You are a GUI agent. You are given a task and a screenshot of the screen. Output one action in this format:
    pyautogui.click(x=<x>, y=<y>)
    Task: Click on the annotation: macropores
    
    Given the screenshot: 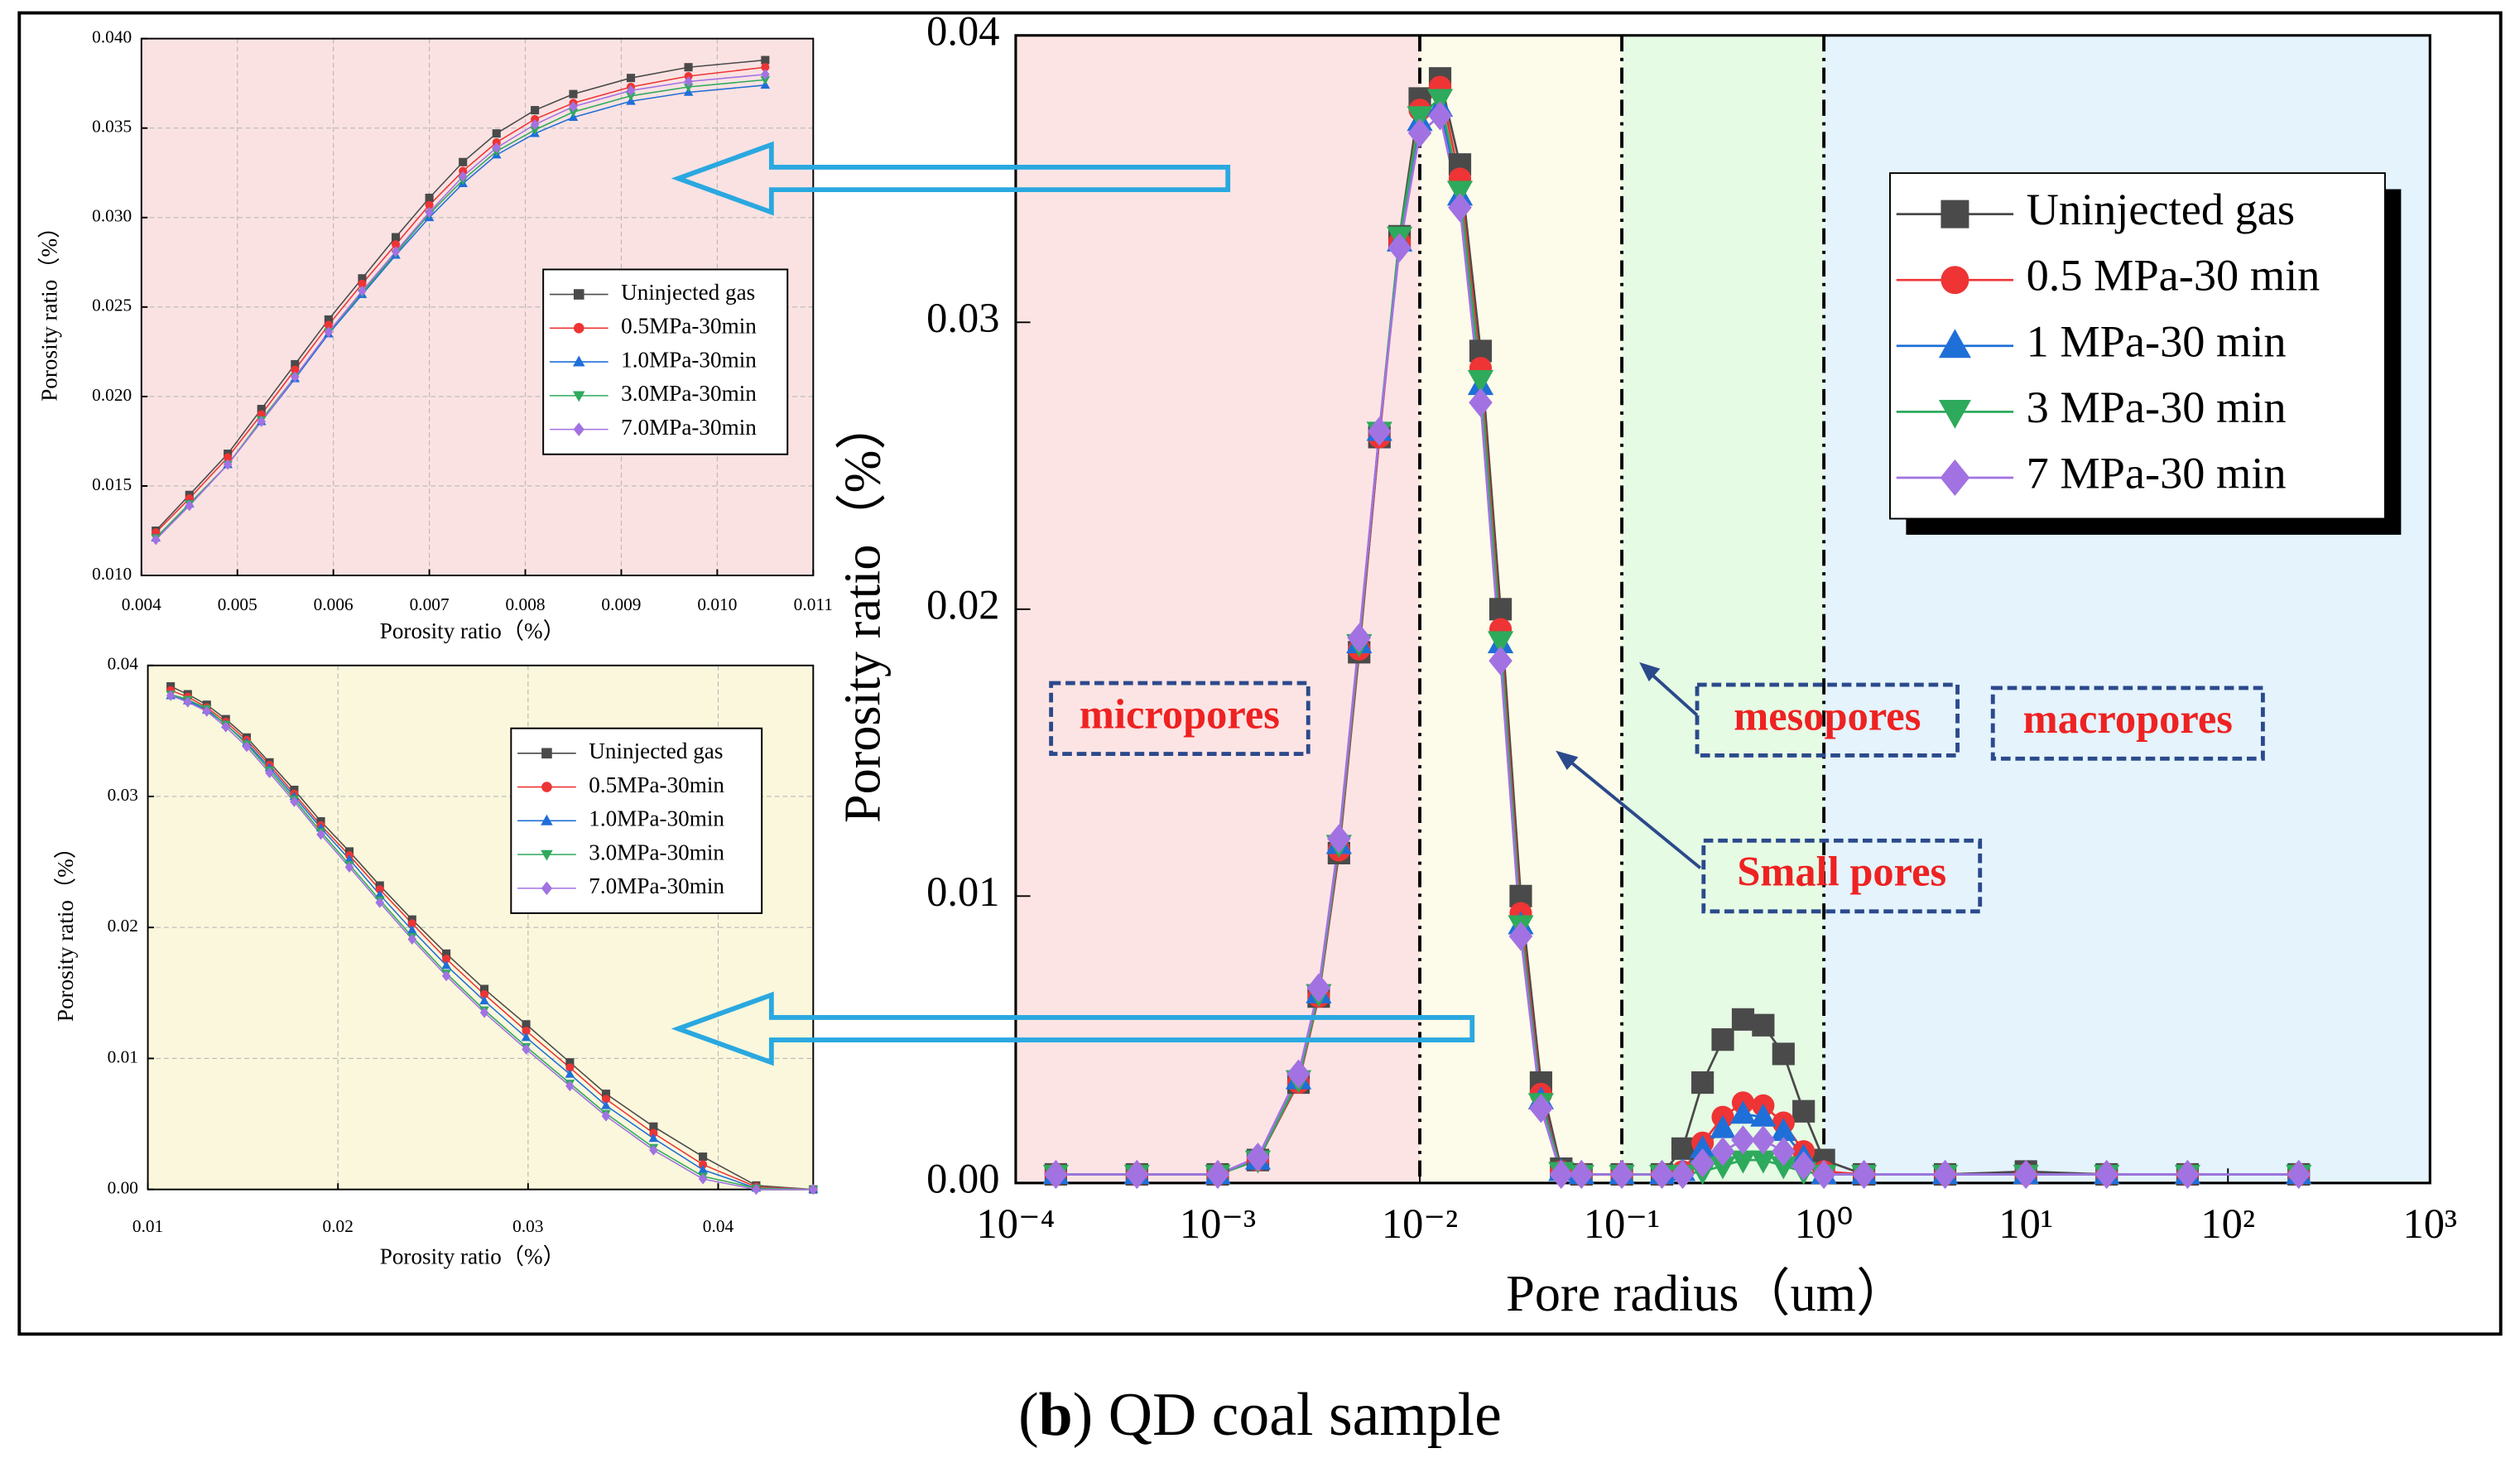 What is the action you would take?
    pyautogui.click(x=2128, y=718)
    